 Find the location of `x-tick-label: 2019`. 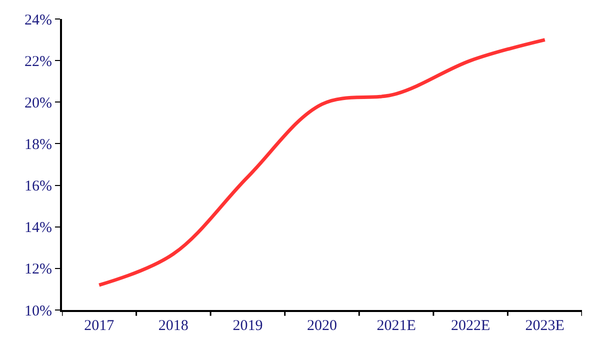

x-tick-label: 2019 is located at coordinates (247, 326).